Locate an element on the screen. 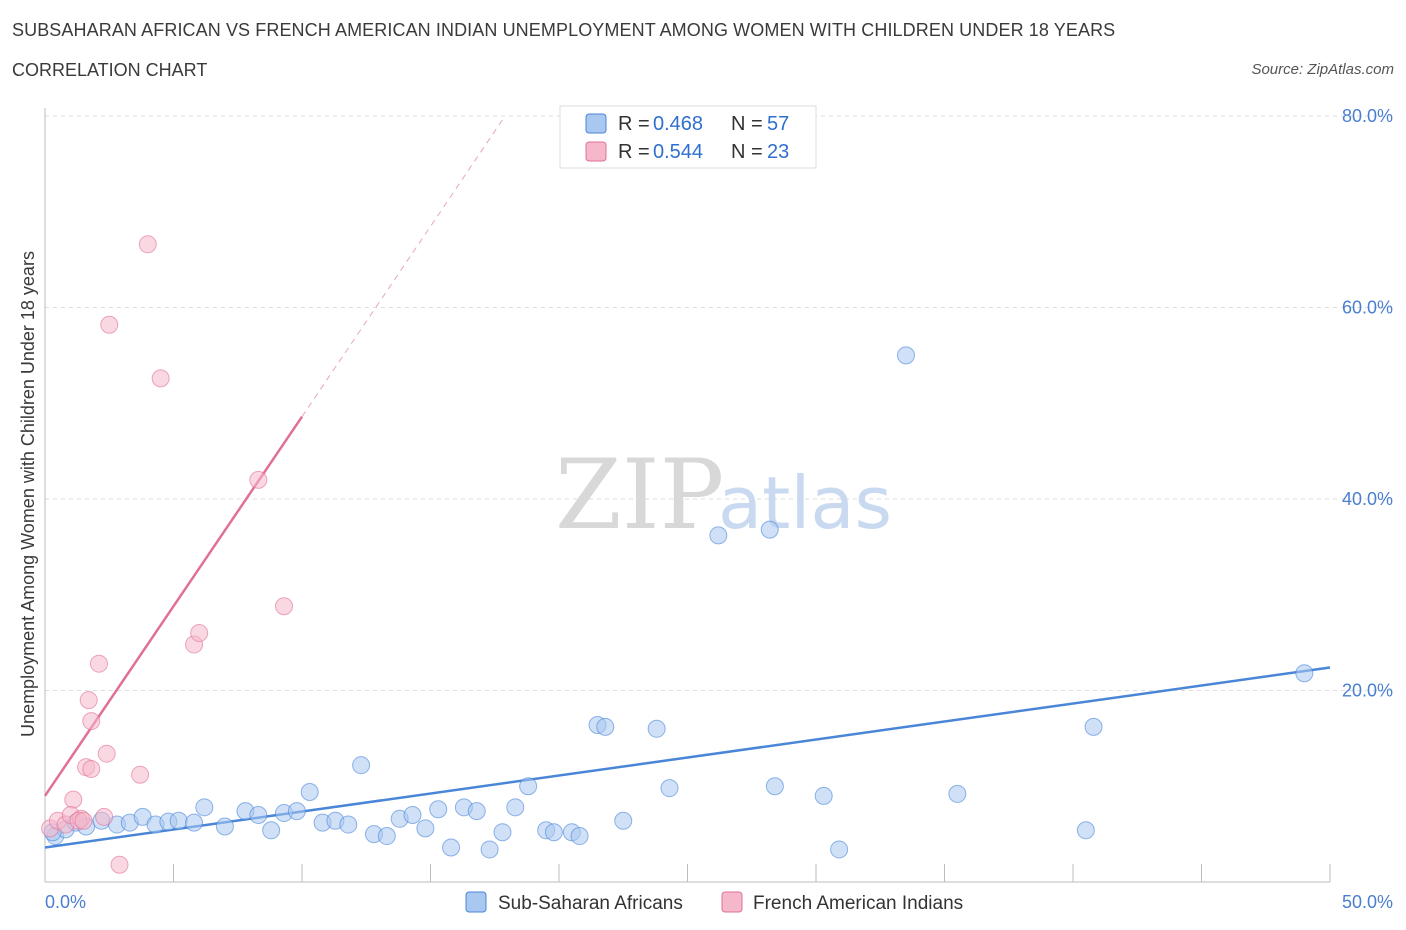 This screenshot has width=1406, height=930. legend-n-label-2: N = is located at coordinates (747, 152).